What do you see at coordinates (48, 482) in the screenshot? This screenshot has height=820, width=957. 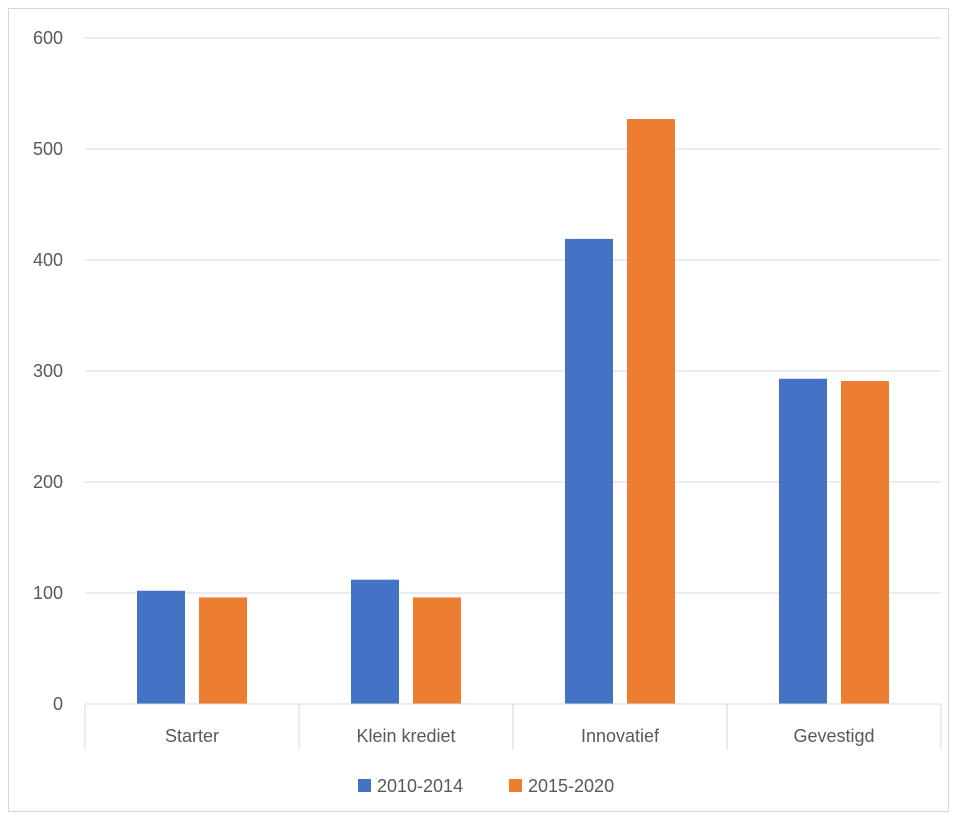 I see `y-tick-label: 200` at bounding box center [48, 482].